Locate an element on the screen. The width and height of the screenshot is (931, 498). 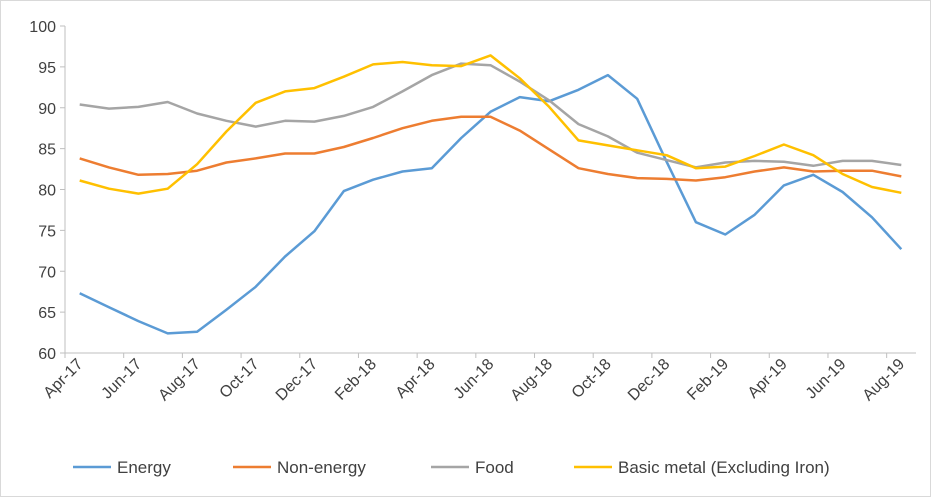
legend-label-energy: Energy is located at coordinates (144, 467).